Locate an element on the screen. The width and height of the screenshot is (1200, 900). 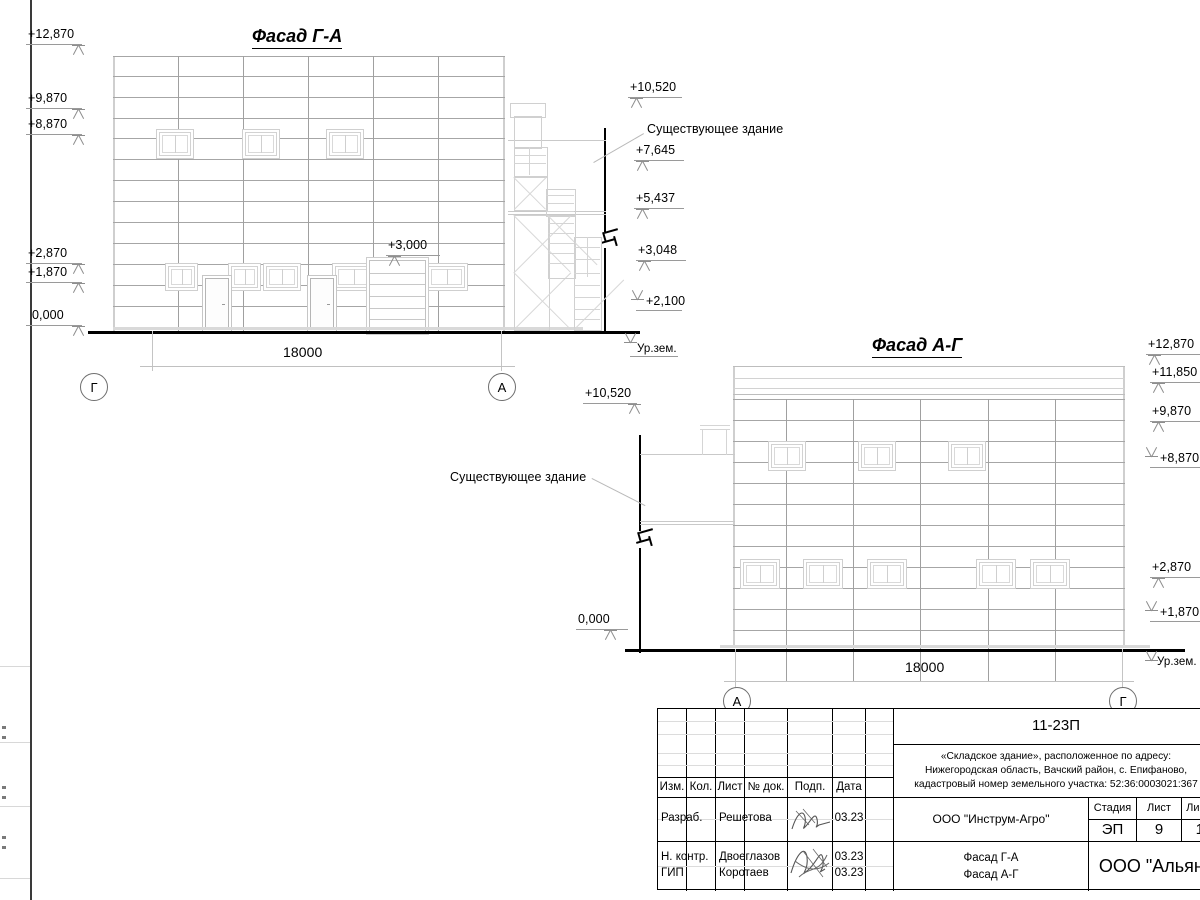
sheet-name-line1: Фасад Г-А is located at coordinates (991, 858).